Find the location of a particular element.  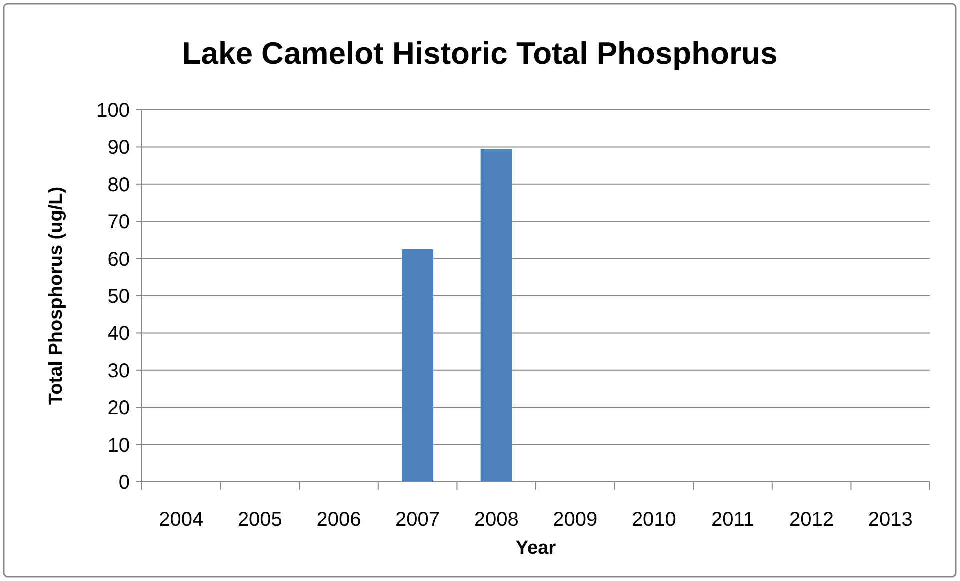

y-tick-label: 100 is located at coordinates (113, 111).